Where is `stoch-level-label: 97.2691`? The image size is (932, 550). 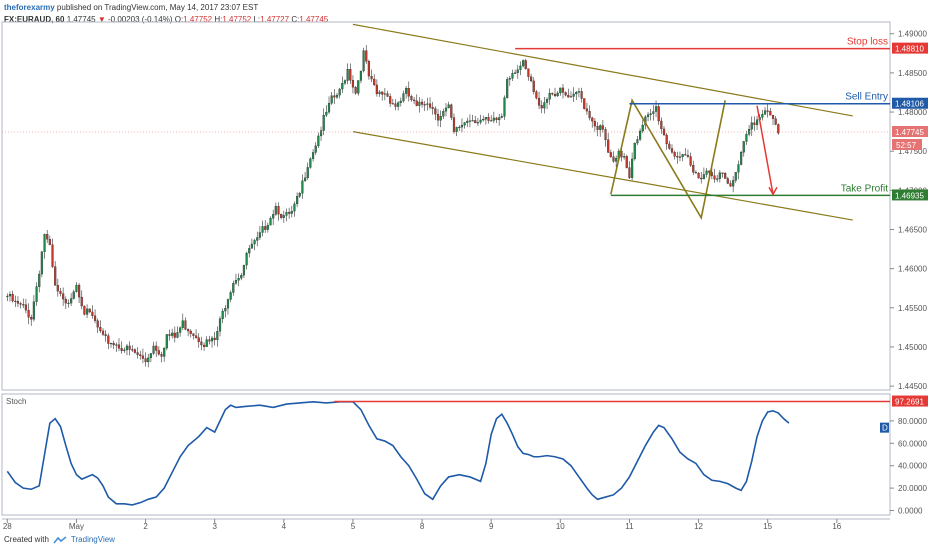
stoch-level-label: 97.2691 is located at coordinates (909, 402).